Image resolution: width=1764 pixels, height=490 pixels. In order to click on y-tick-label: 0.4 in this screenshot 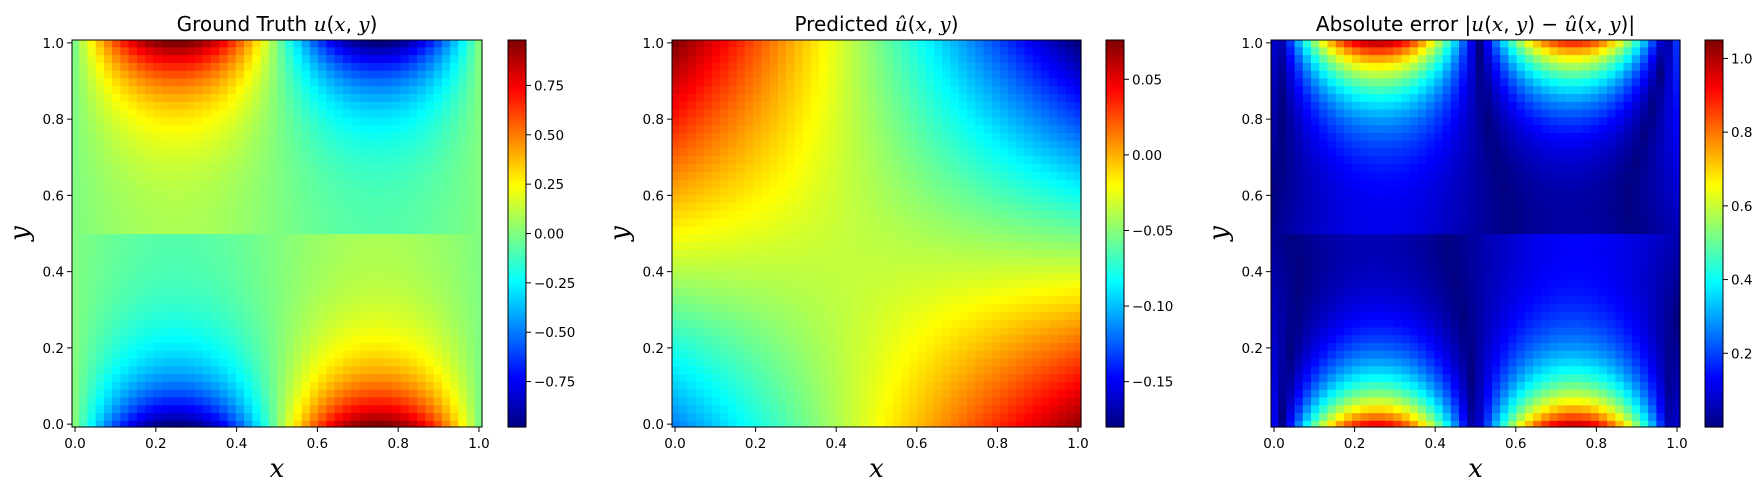, I will do `click(53, 273)`.